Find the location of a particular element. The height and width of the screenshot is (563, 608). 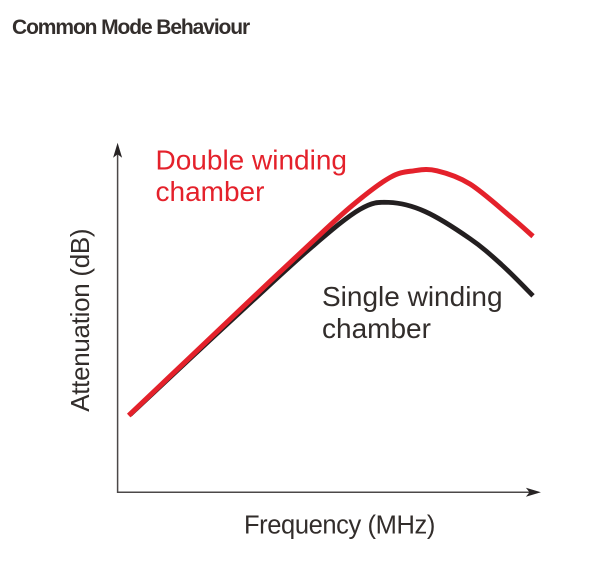

svg-text: Attenuation (dB) is located at coordinates (80, 320).